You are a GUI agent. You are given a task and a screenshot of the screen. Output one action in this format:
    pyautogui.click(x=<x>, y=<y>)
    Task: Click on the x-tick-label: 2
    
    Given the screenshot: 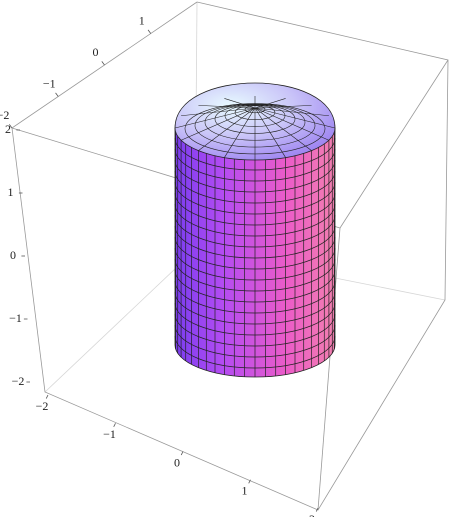 What is the action you would take?
    pyautogui.click(x=312, y=514)
    